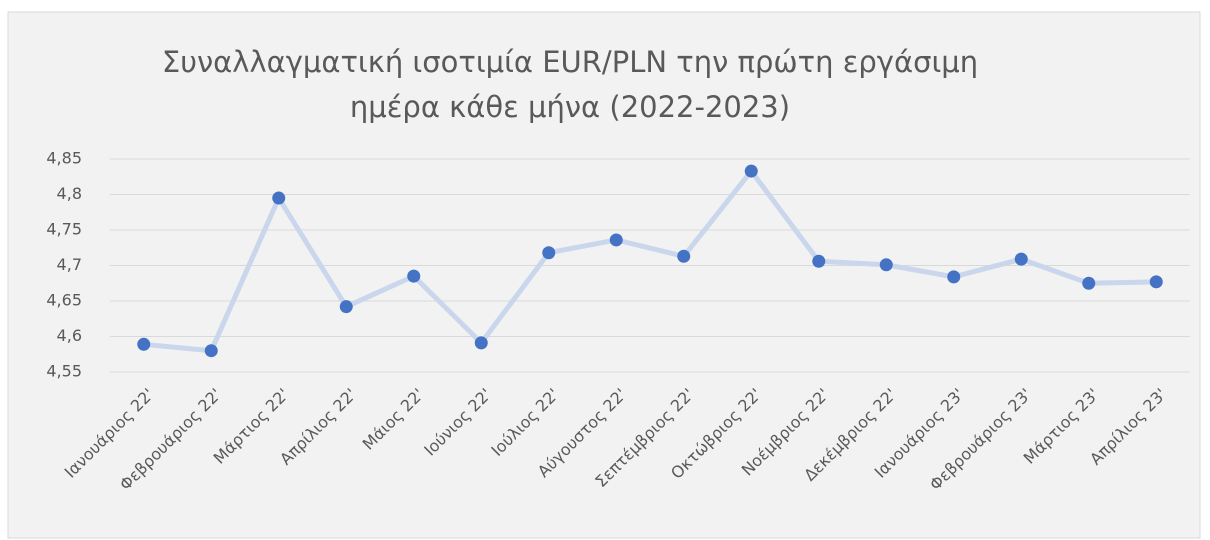  I want to click on y-tick-label: 4,65, so click(64, 300).